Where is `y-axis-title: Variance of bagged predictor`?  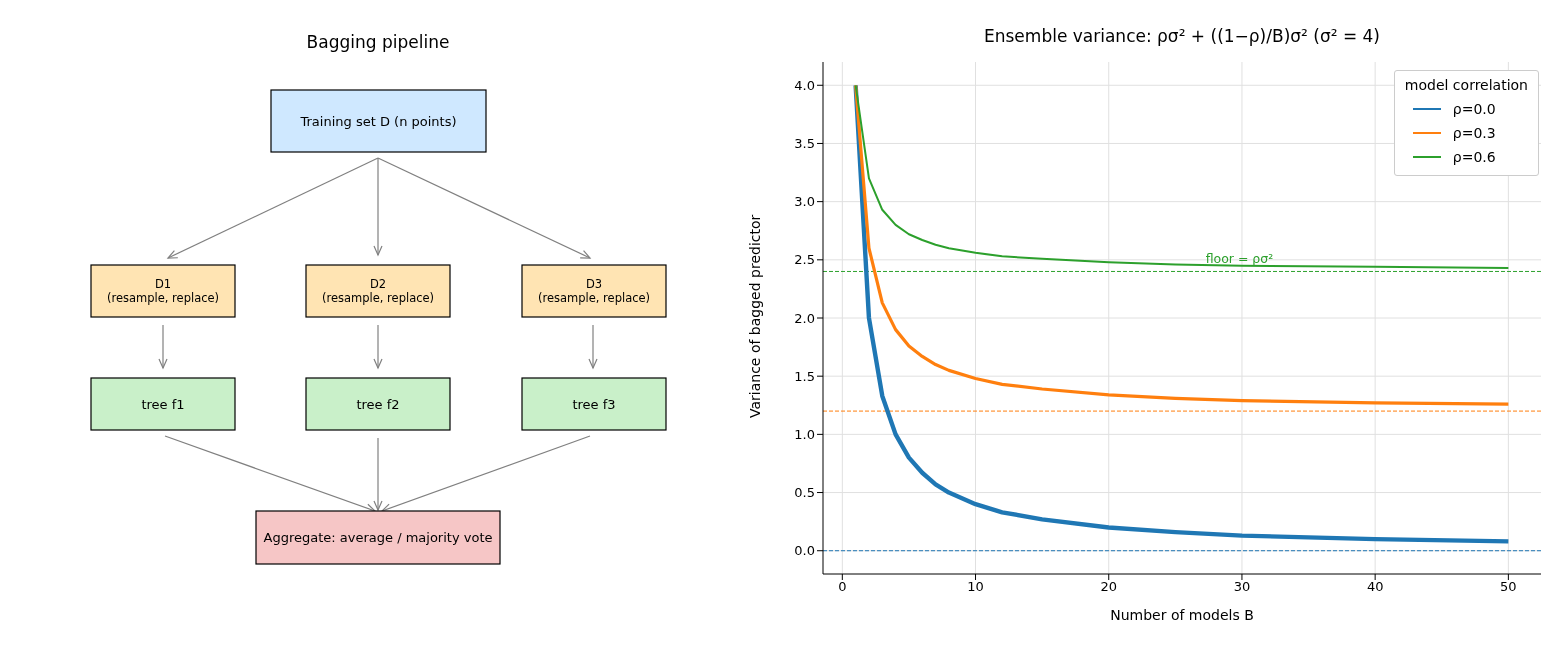 y-axis-title: Variance of bagged predictor is located at coordinates (754, 316).